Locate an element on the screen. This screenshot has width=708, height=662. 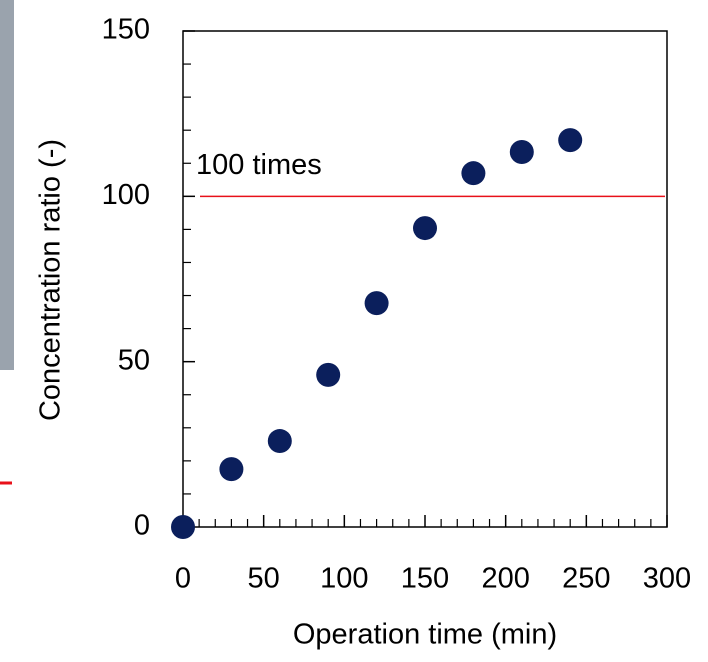
y-tick-label: 100 is located at coordinates (126, 195).